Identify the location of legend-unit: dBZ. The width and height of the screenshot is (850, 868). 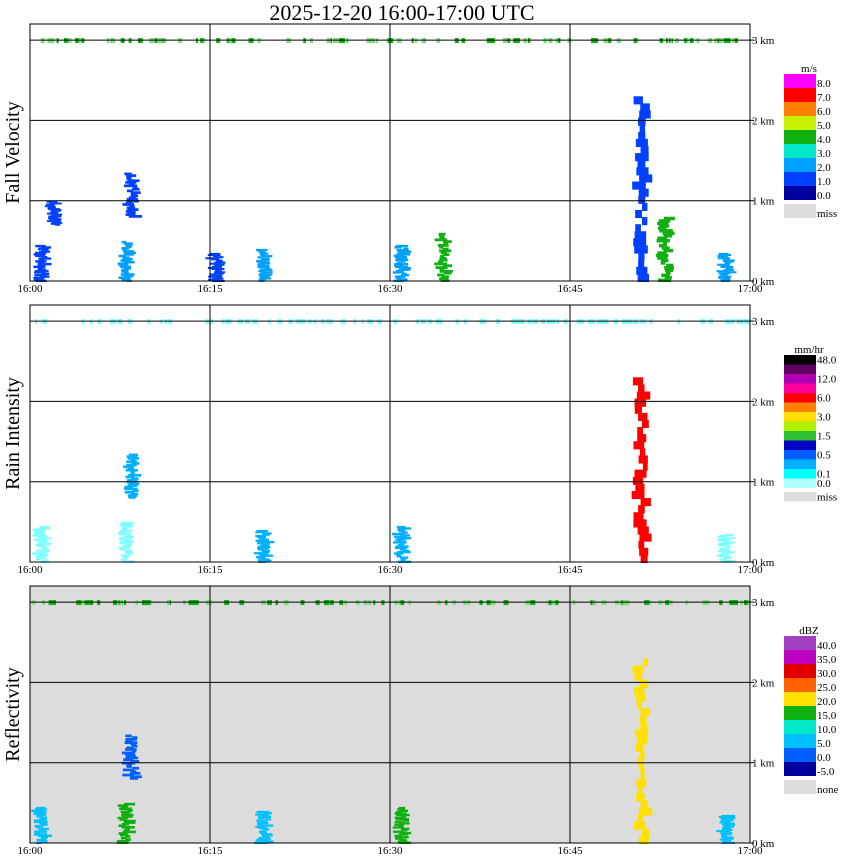
(809, 631).